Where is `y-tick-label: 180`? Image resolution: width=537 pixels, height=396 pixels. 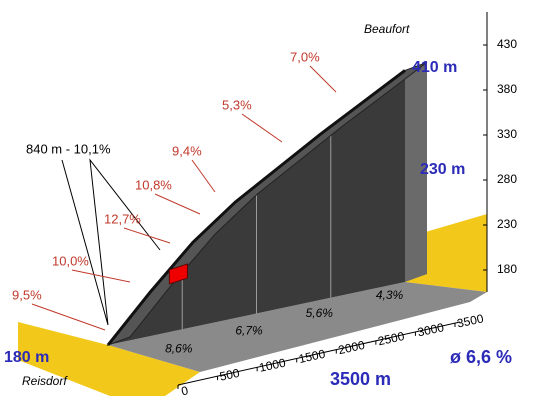
y-tick-label: 180 is located at coordinates (507, 269).